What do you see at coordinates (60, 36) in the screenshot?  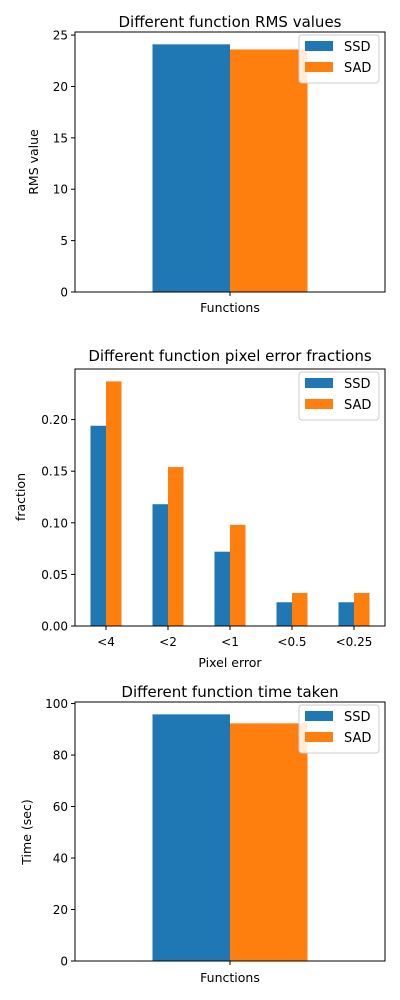 I see `y-tick-label: 25` at bounding box center [60, 36].